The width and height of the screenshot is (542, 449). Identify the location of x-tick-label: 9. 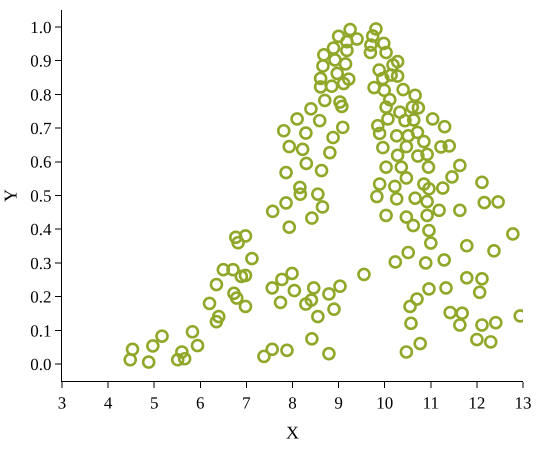
(338, 403).